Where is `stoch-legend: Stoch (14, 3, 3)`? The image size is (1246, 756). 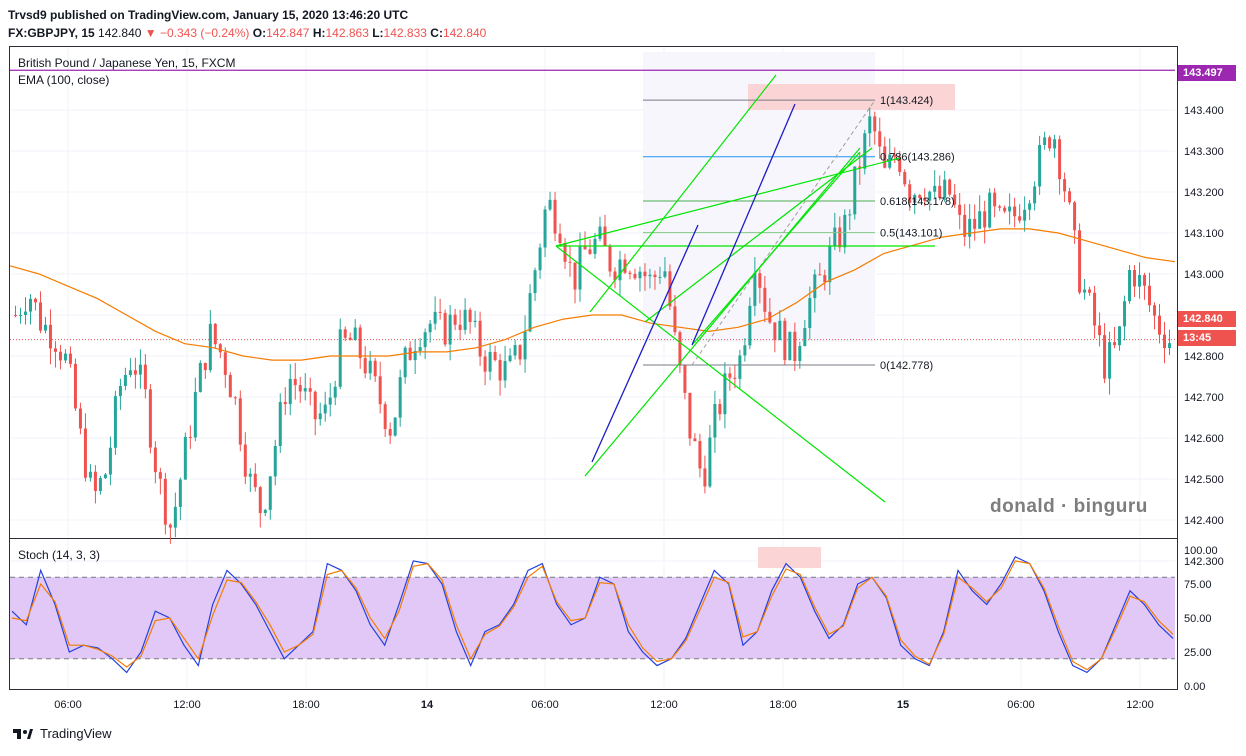
stoch-legend: Stoch (14, 3, 3) is located at coordinates (59, 555).